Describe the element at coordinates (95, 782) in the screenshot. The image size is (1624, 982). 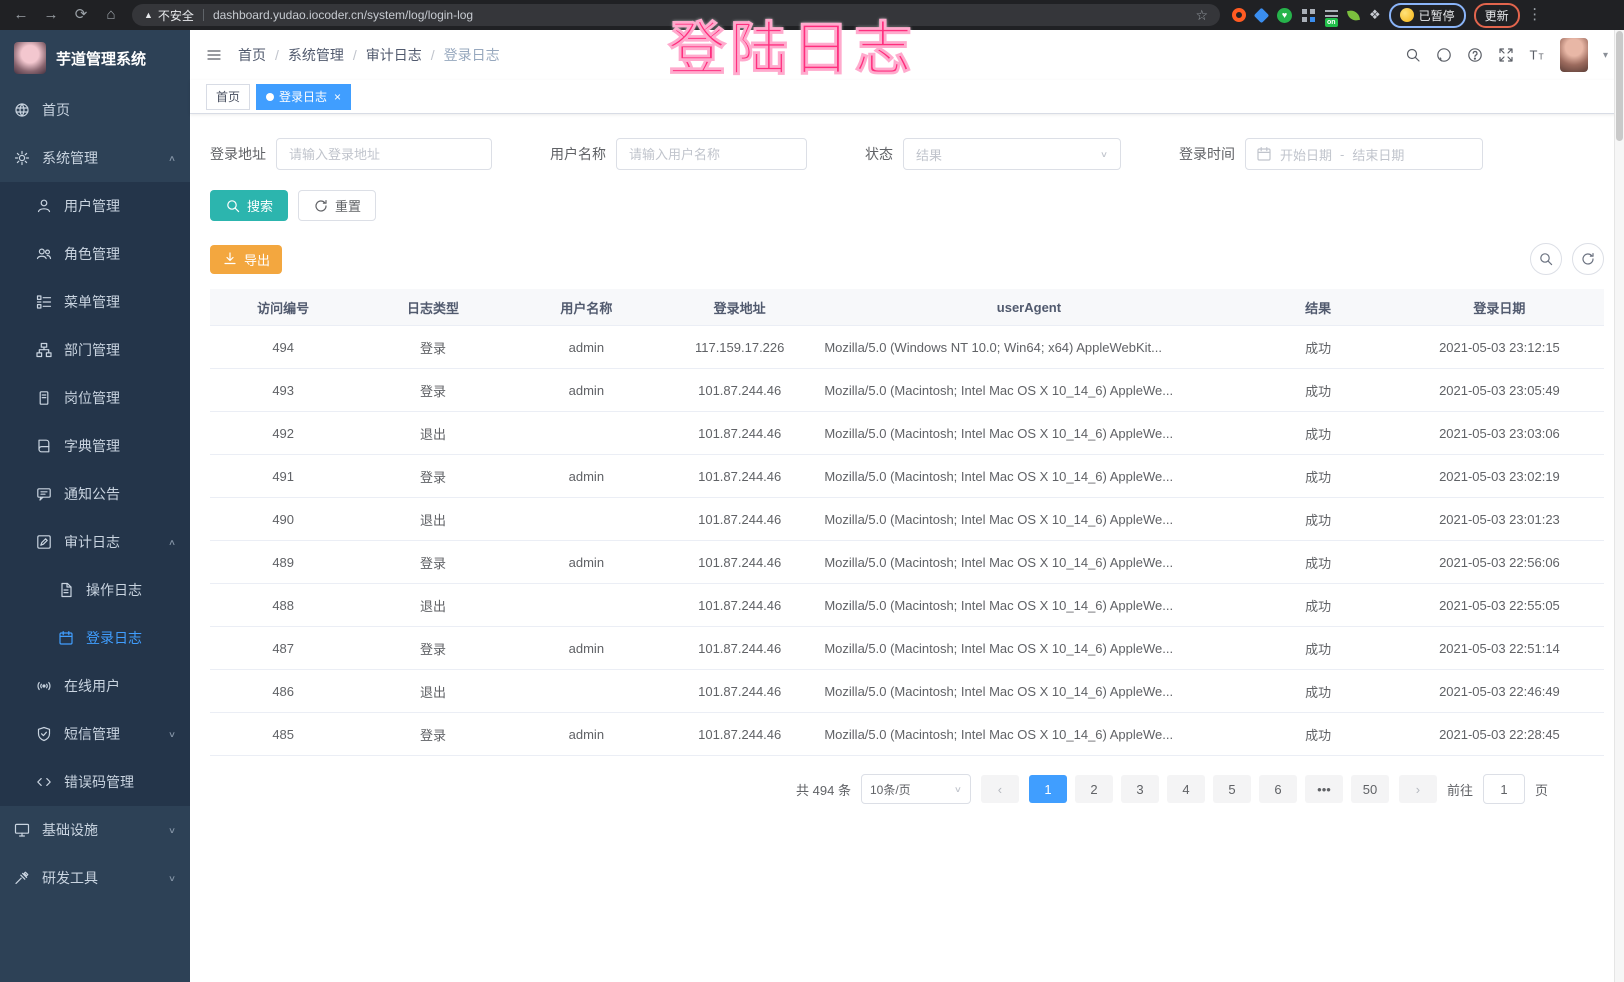
I see `sidebar-item-errcode-mgmt: 错误码管理` at that location.